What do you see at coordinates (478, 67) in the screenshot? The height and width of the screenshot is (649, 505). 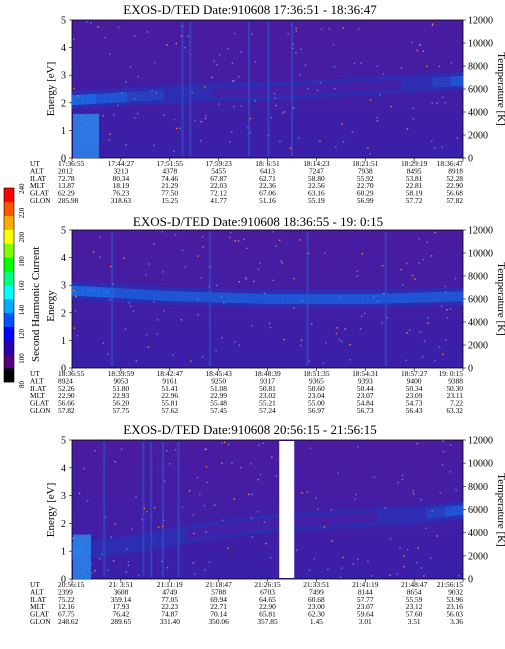 I see `y2-tick-label: 8000` at bounding box center [478, 67].